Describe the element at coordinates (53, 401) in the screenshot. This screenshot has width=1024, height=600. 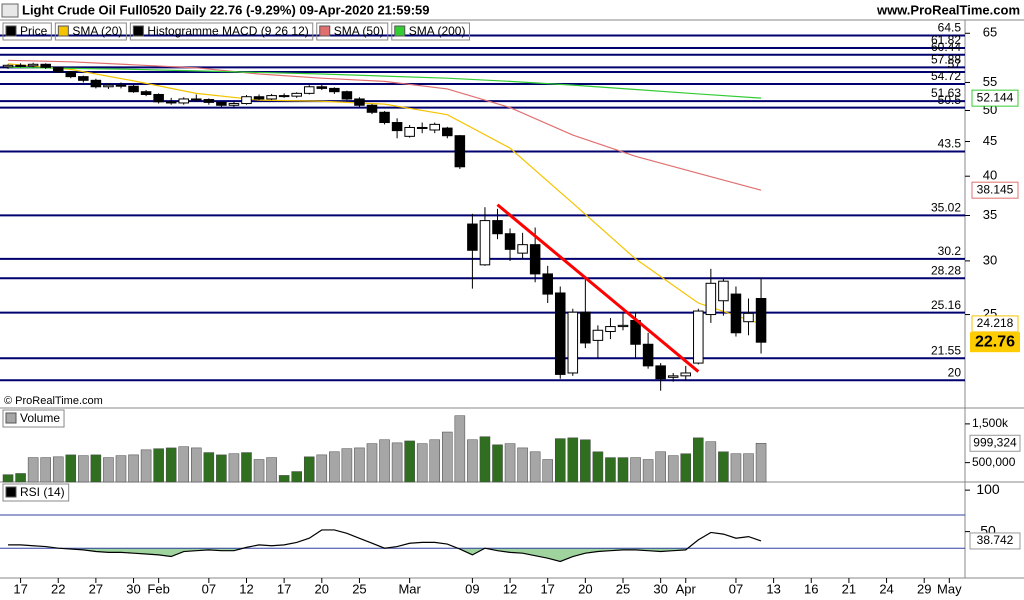
I see `copyright: © ProRealTime.com` at that location.